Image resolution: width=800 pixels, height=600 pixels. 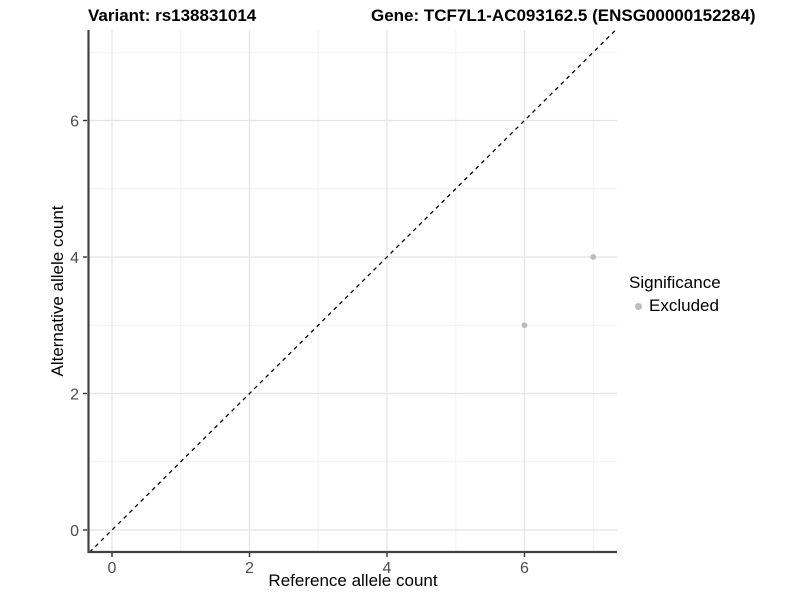 I want to click on x-tick-label: 0, so click(x=112, y=568).